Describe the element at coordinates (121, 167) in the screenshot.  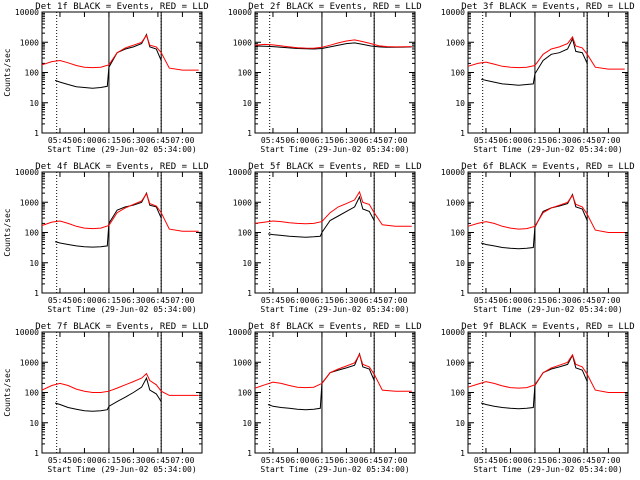
I see `panel-title: Det 4f BLACK = Events, RED = LLD` at that location.